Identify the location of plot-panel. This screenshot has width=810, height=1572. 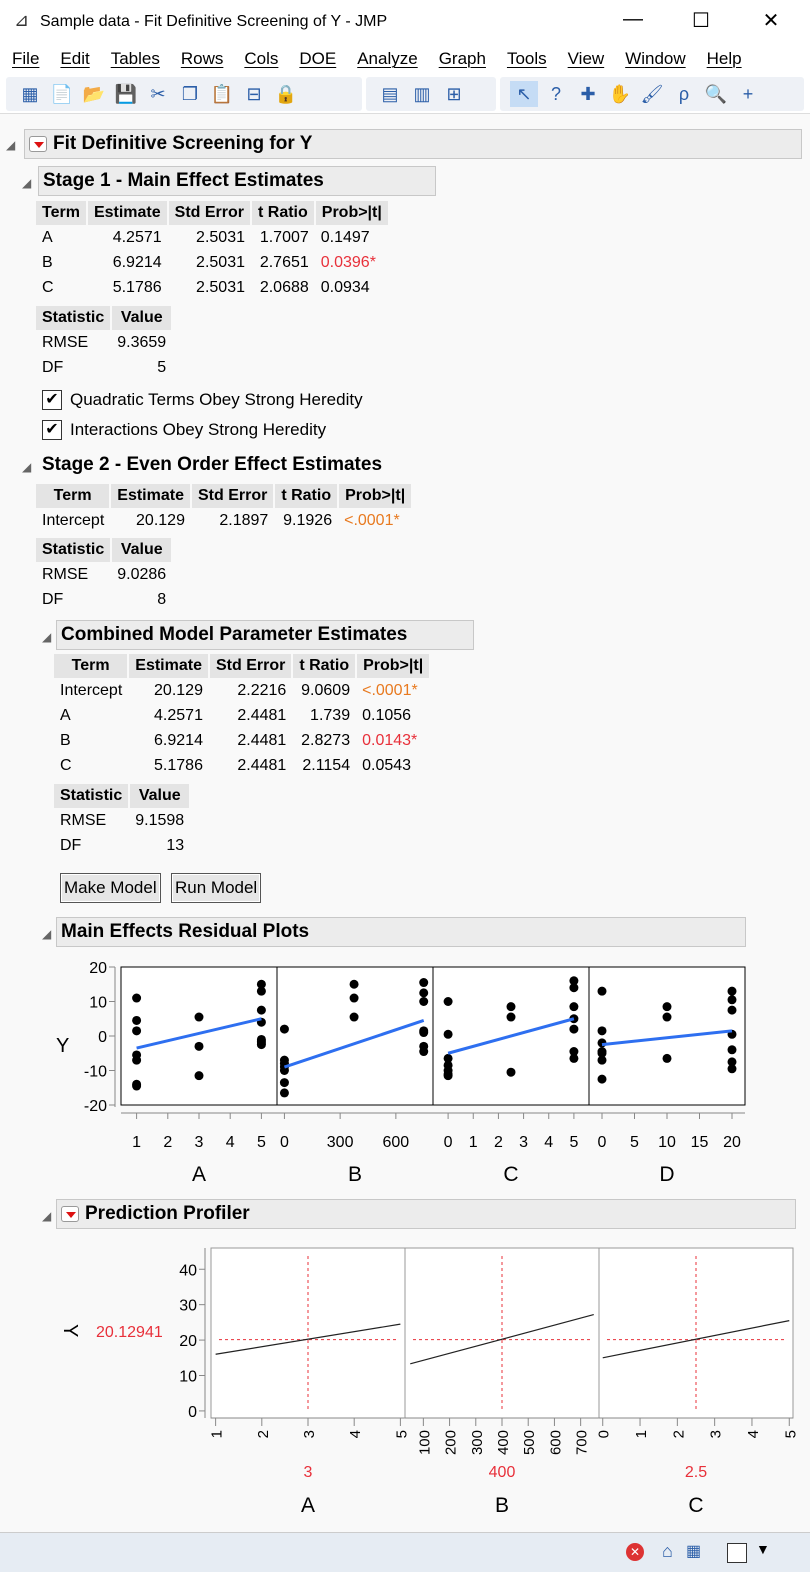
(199, 1036).